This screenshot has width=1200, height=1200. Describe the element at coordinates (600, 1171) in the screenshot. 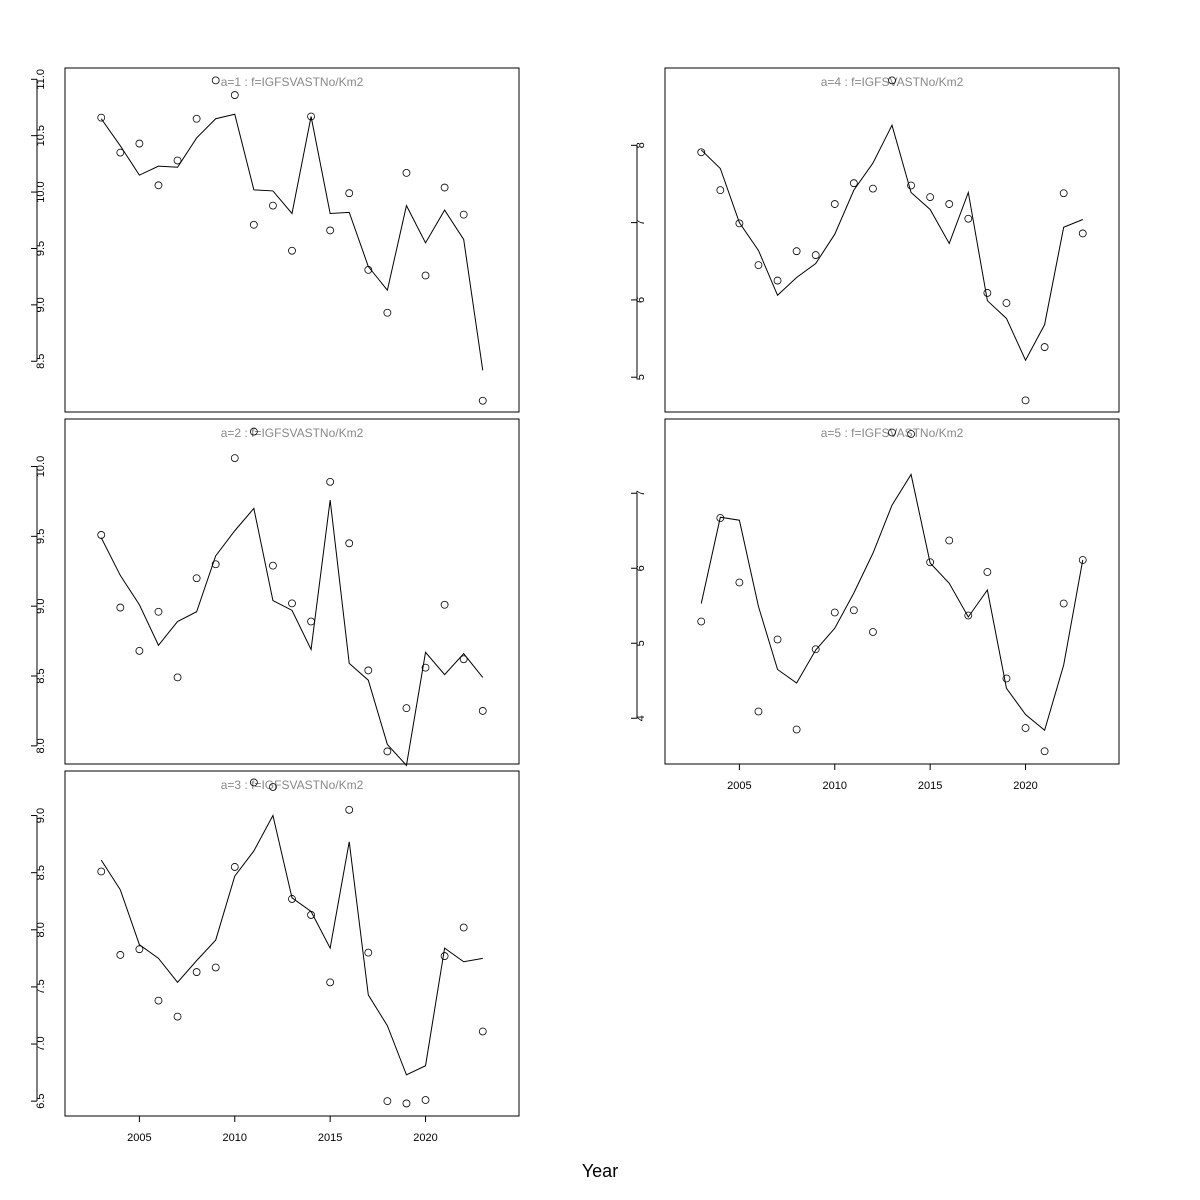

I see `x-axis-label: Year` at that location.